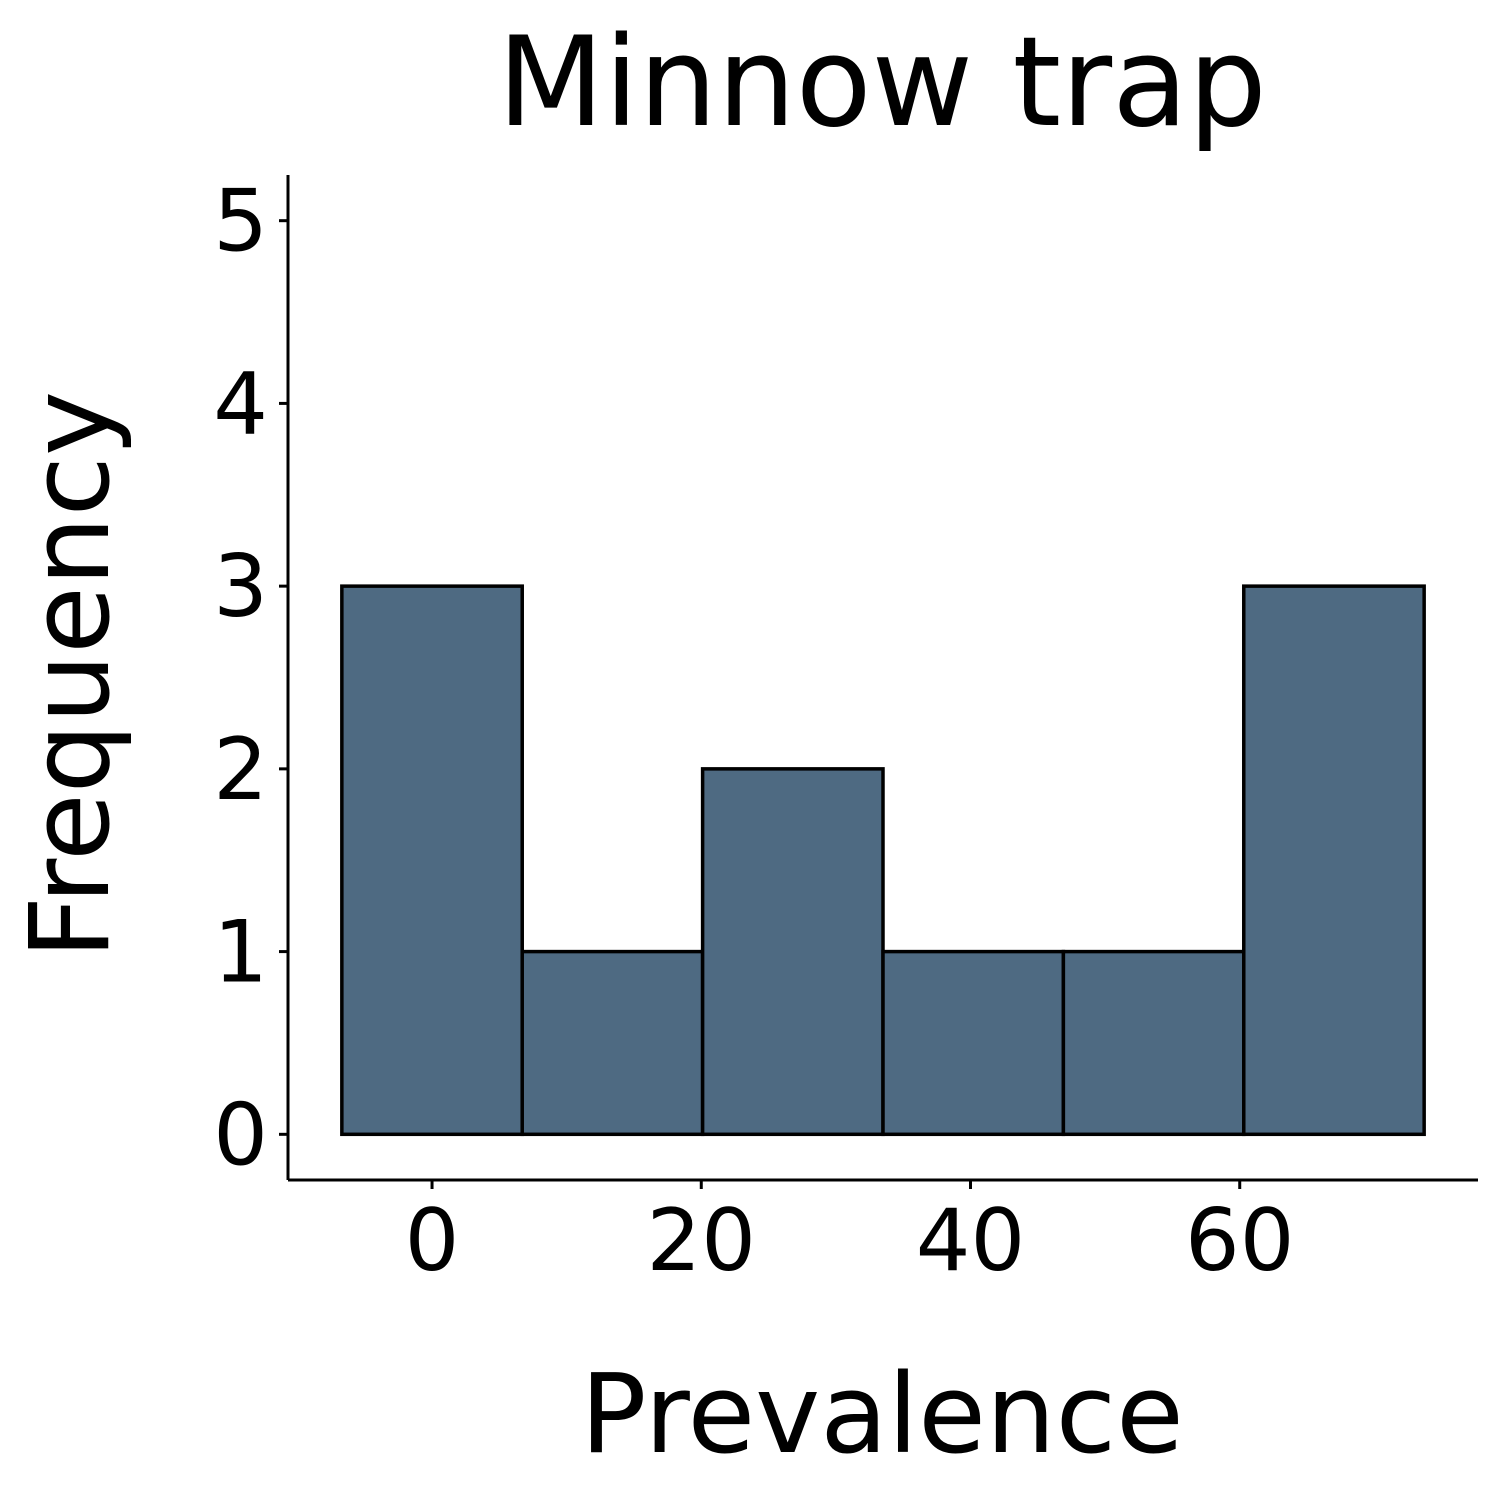 The width and height of the screenshot is (1500, 1500). What do you see at coordinates (970, 1241) in the screenshot?
I see `x-tick-label: 40` at bounding box center [970, 1241].